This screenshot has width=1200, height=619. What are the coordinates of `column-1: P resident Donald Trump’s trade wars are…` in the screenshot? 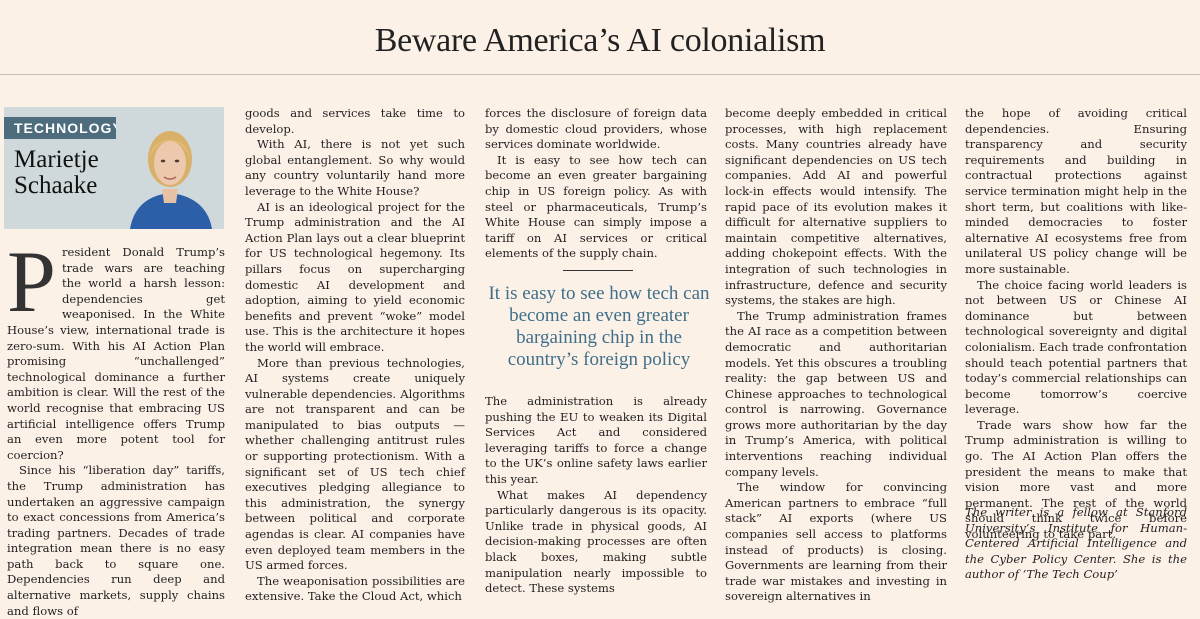 It's located at (116, 426).